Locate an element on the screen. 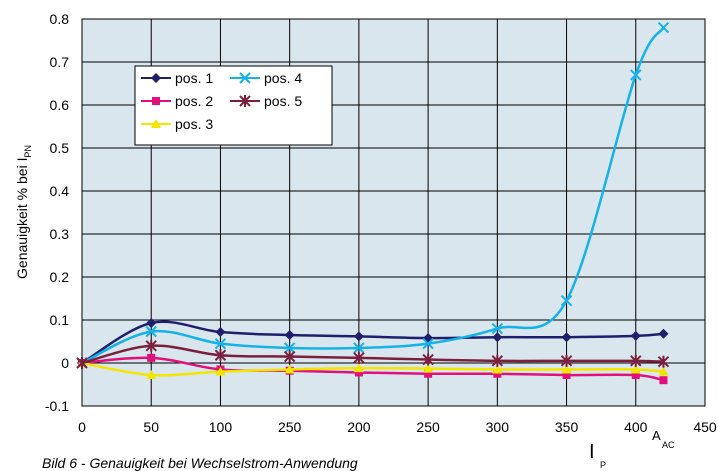 This screenshot has width=718, height=471. x-tick-label: 50 is located at coordinates (151, 427).